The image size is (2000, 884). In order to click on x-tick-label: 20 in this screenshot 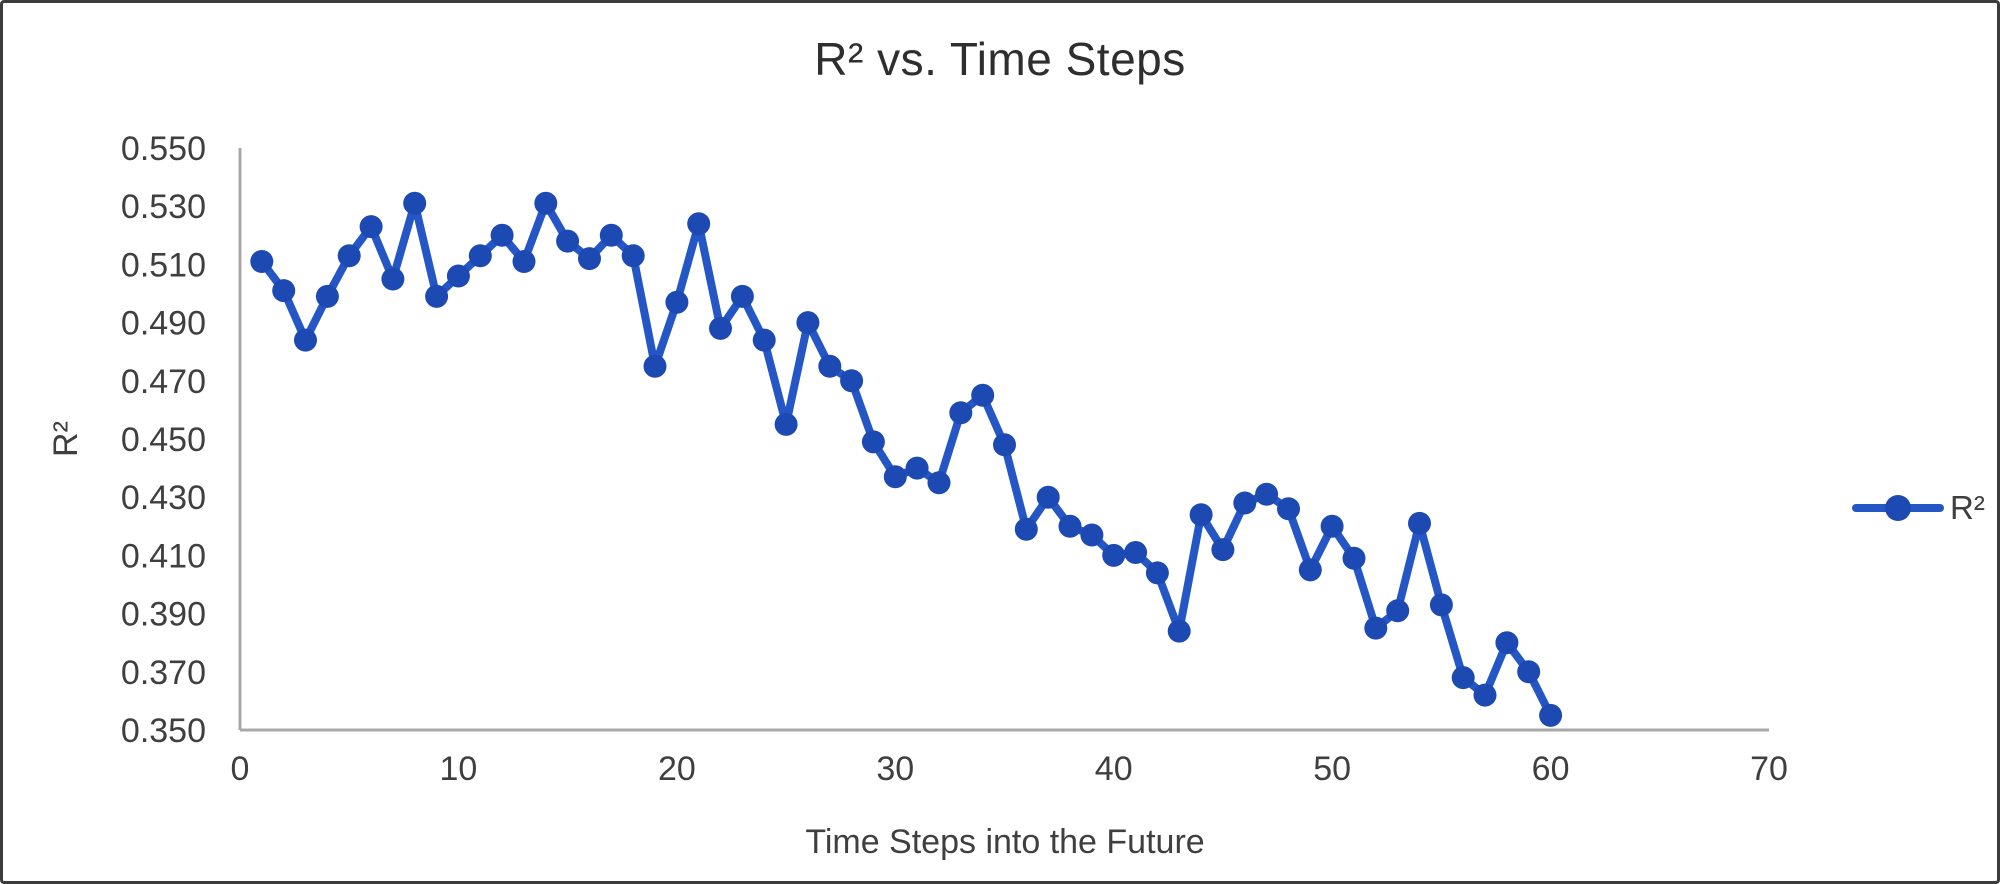, I will do `click(677, 769)`.